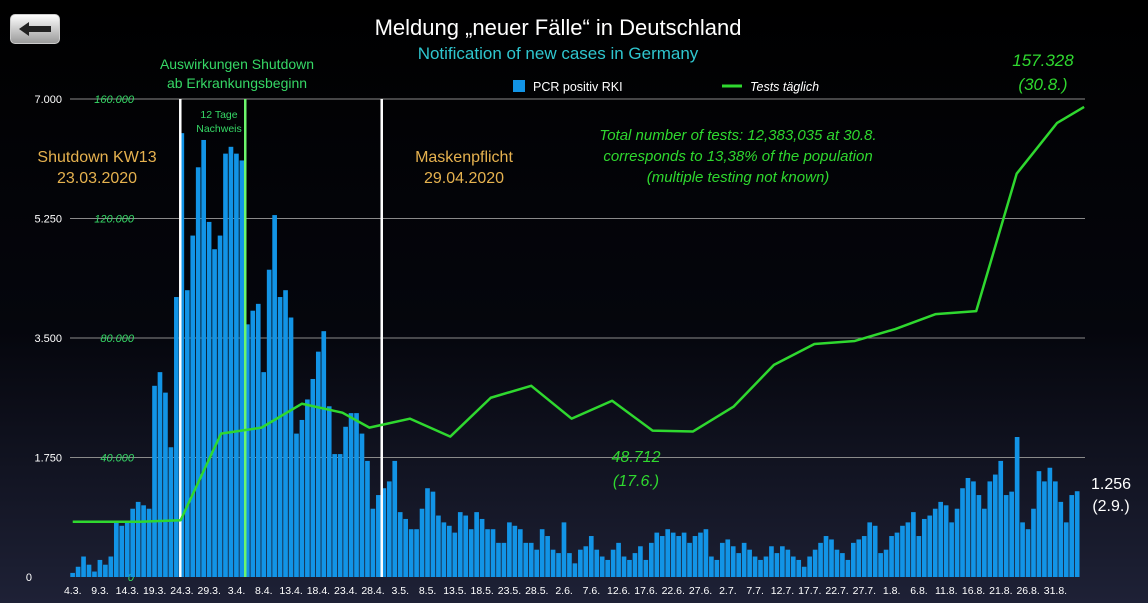 The height and width of the screenshot is (603, 1148). I want to click on x-tick-label: 17.6., so click(645, 591).